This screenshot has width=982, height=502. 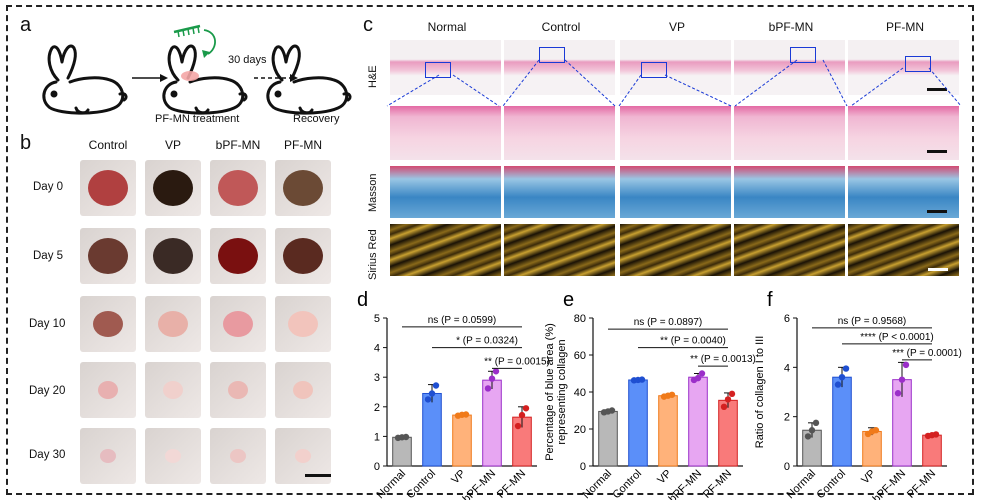 I want to click on chart-panel-label: d, so click(x=362, y=300).